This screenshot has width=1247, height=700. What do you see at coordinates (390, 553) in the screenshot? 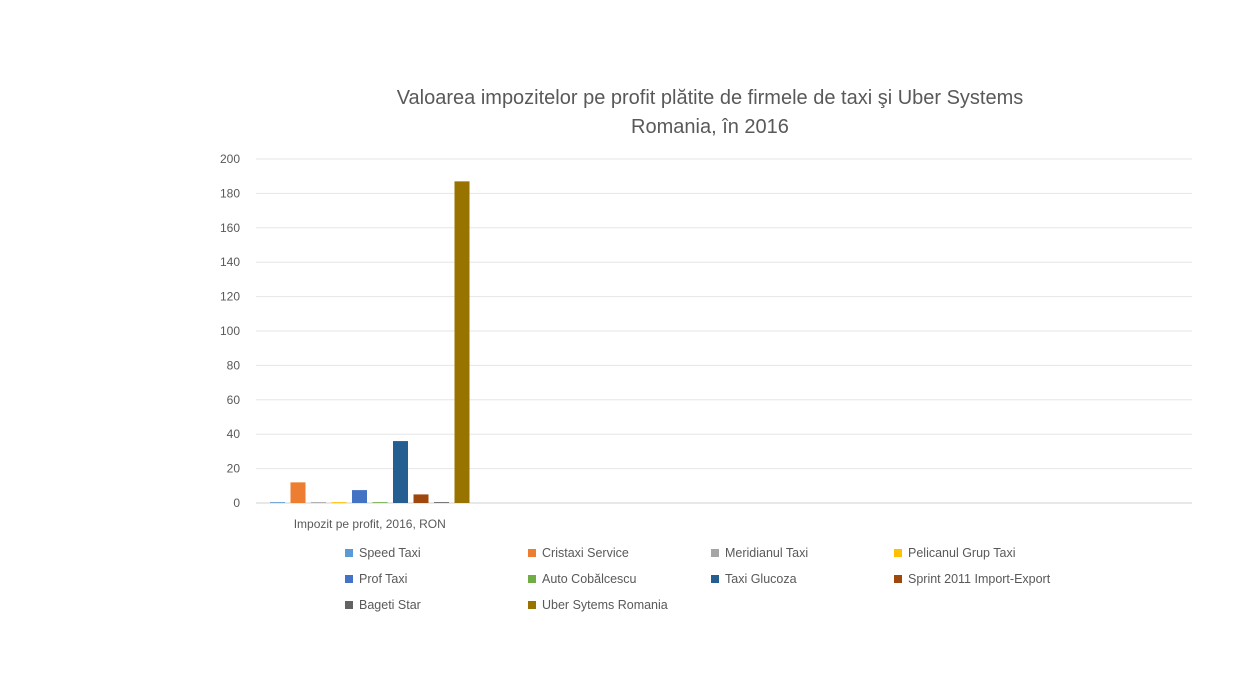
I see `legend-label: Speed Taxi` at bounding box center [390, 553].